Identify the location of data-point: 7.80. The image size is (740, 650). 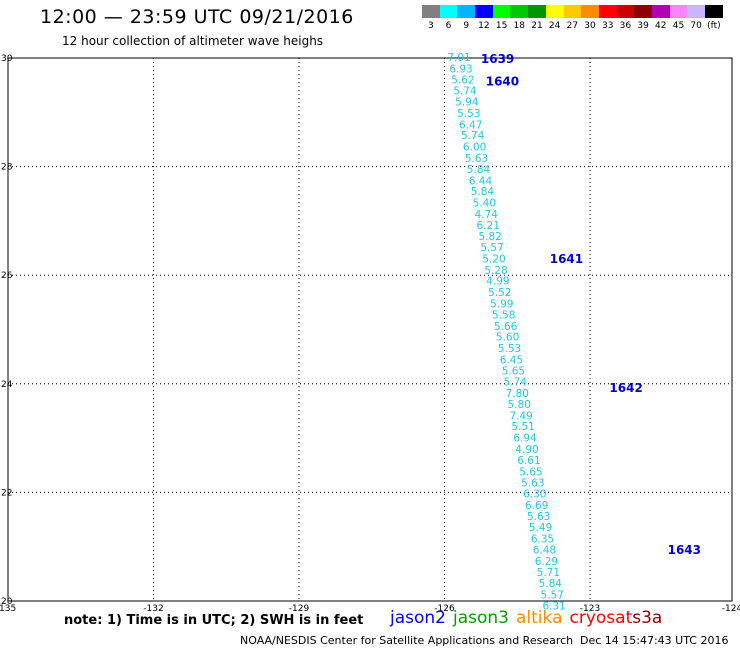
(517, 394).